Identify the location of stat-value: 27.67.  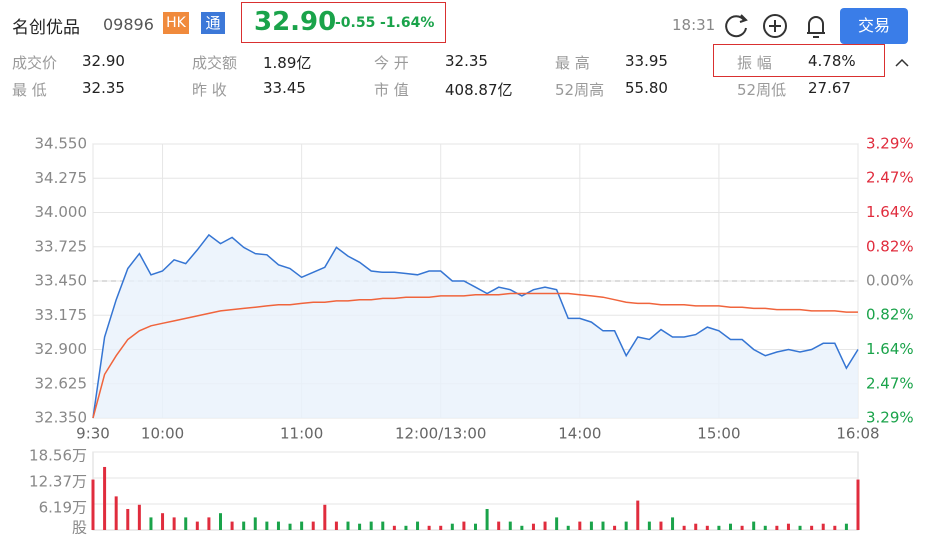
(829, 88).